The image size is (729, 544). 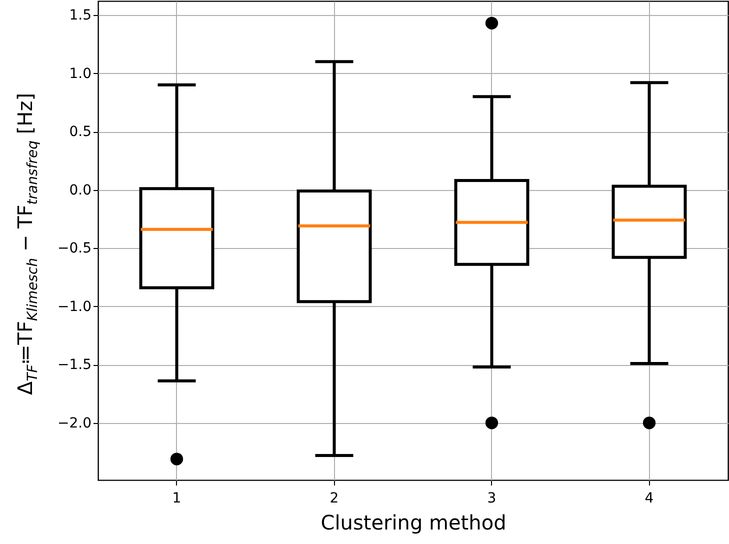 What do you see at coordinates (80, 15) in the screenshot?
I see `y-tick-label: 1.5` at bounding box center [80, 15].